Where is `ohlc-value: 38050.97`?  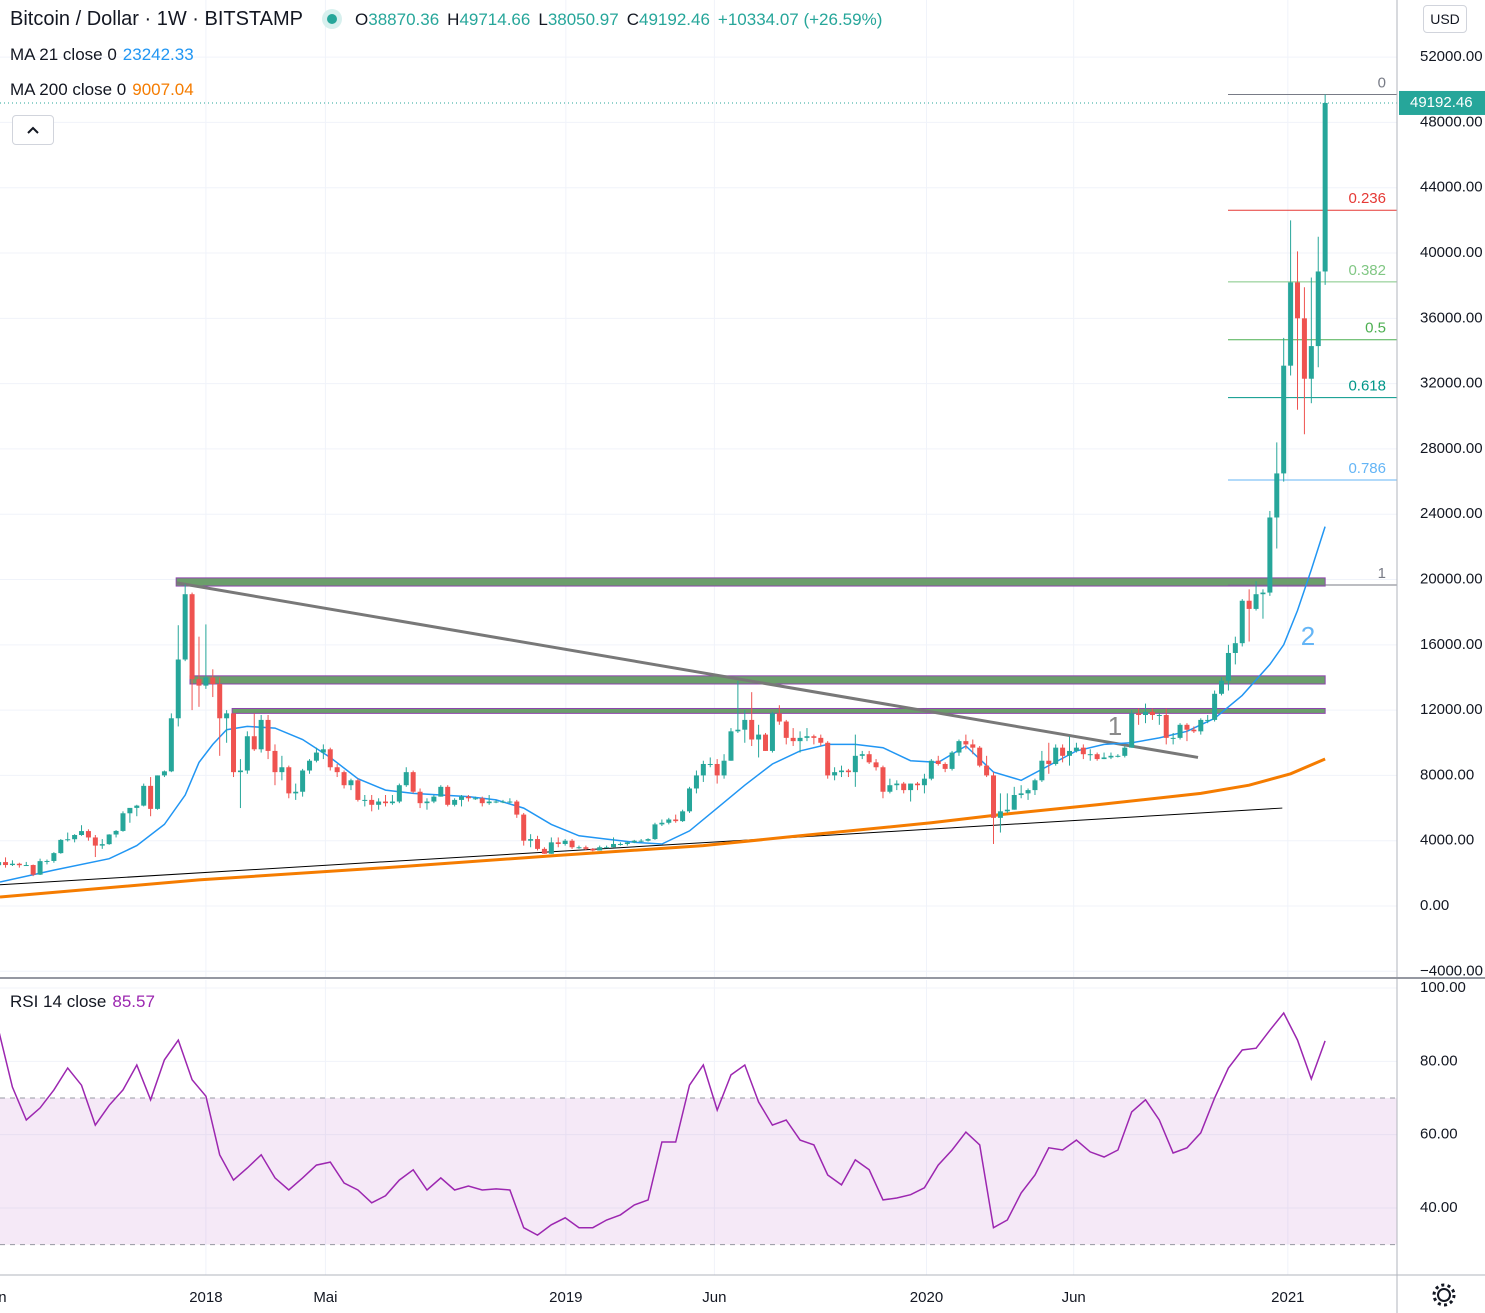
ohlc-value: 38050.97 is located at coordinates (583, 19).